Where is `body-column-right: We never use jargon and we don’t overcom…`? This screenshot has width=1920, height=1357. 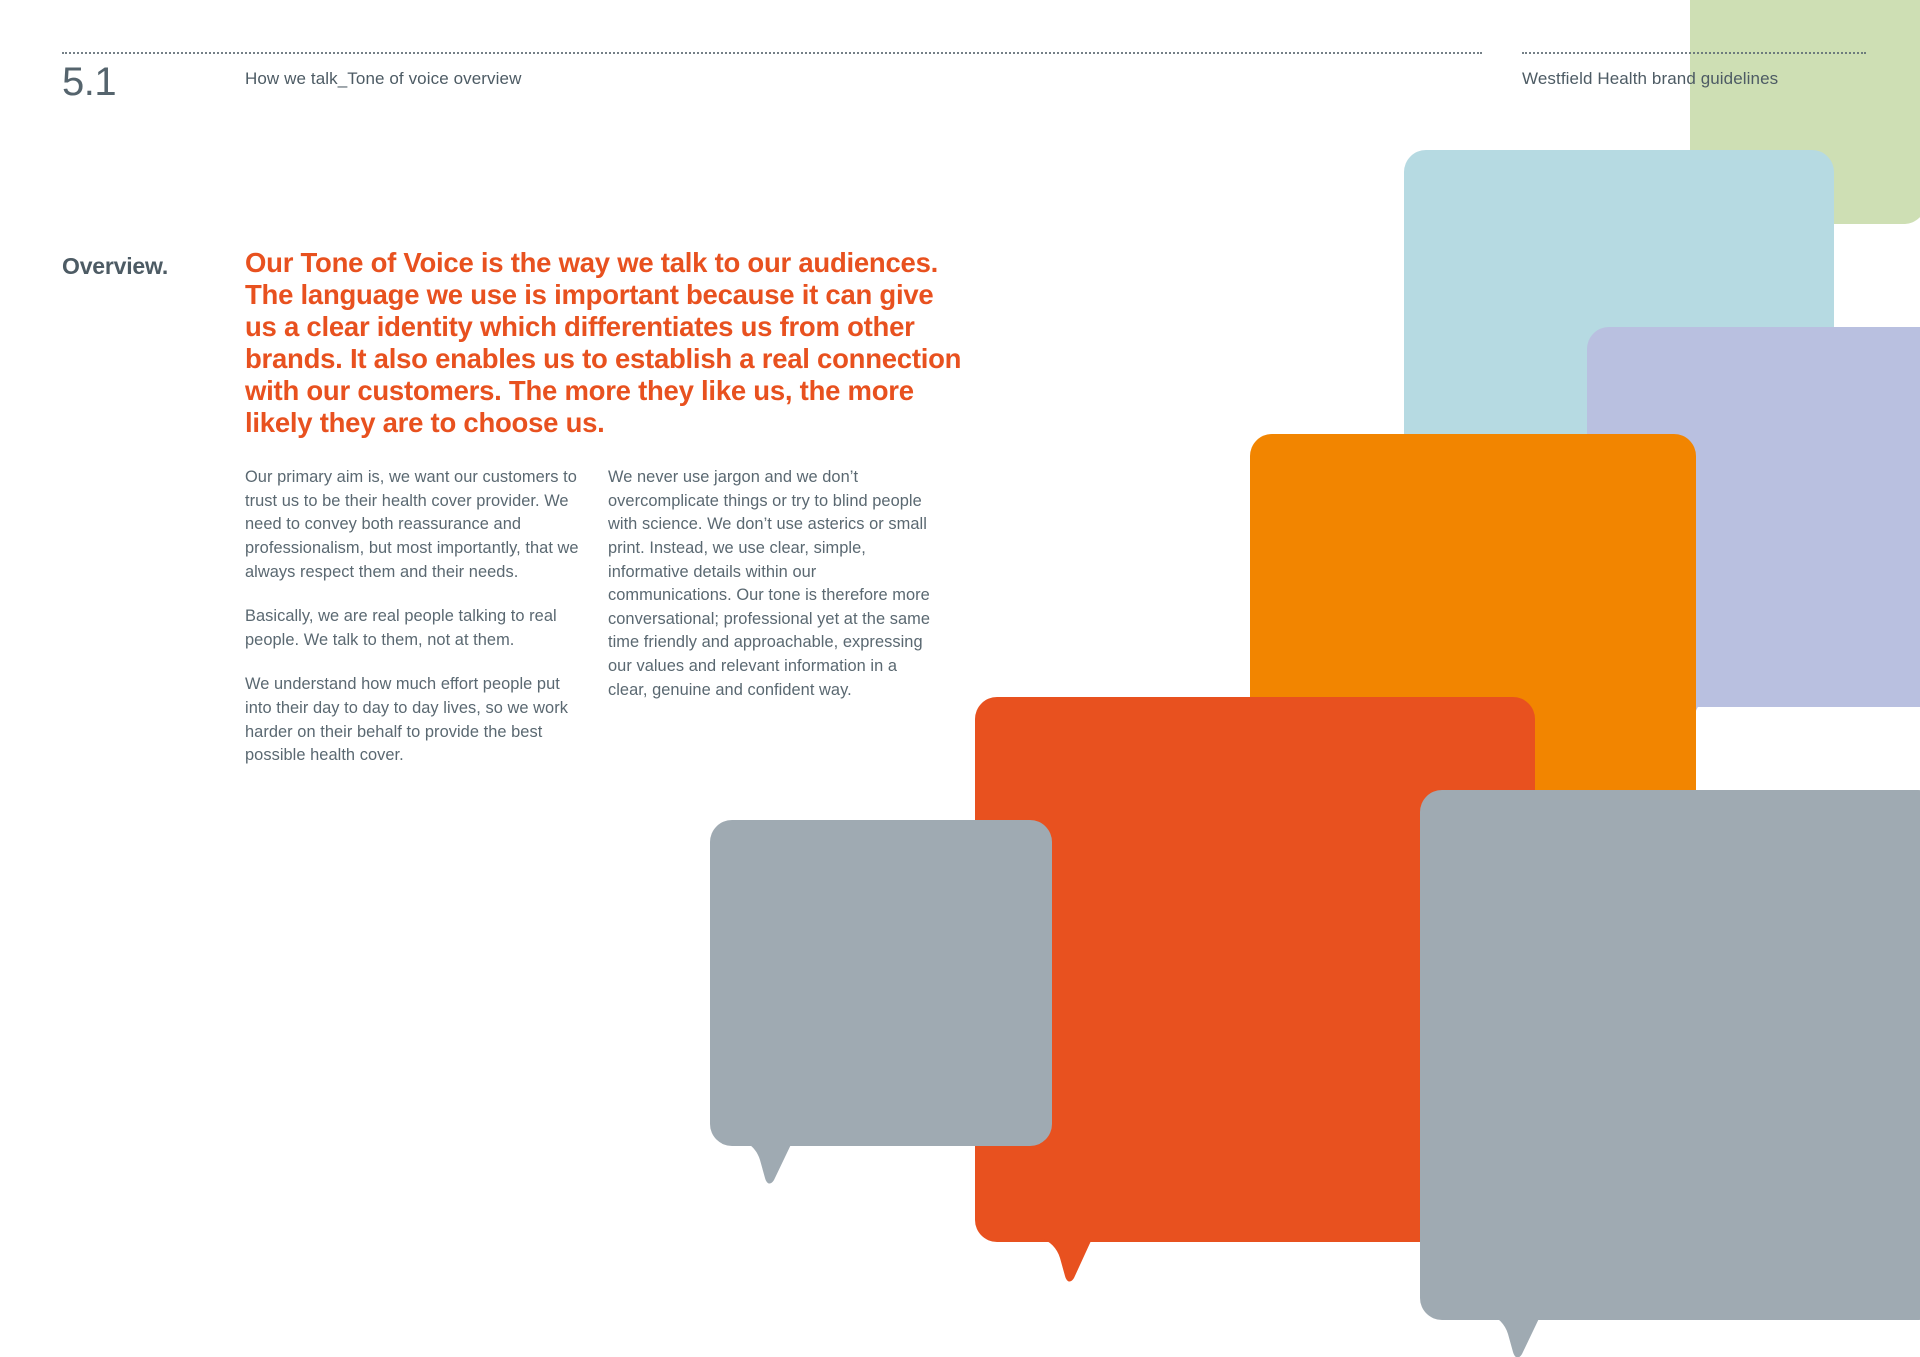
body-column-right: We never use jargon and we don’t overcom… is located at coordinates (770, 584).